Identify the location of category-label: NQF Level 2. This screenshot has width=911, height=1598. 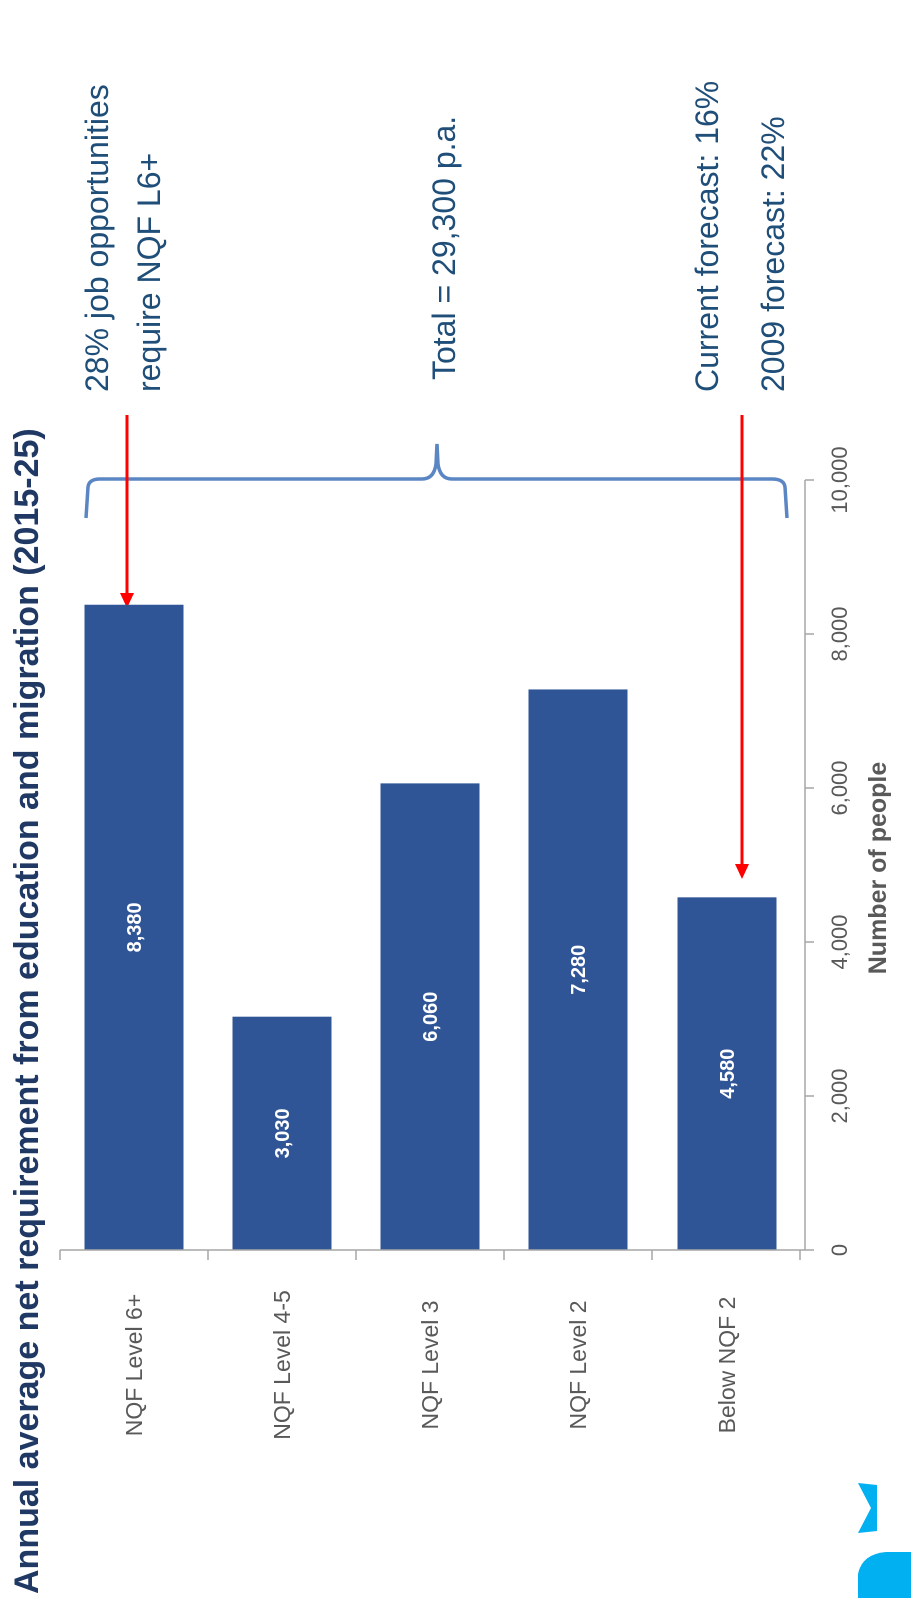
(578, 1364).